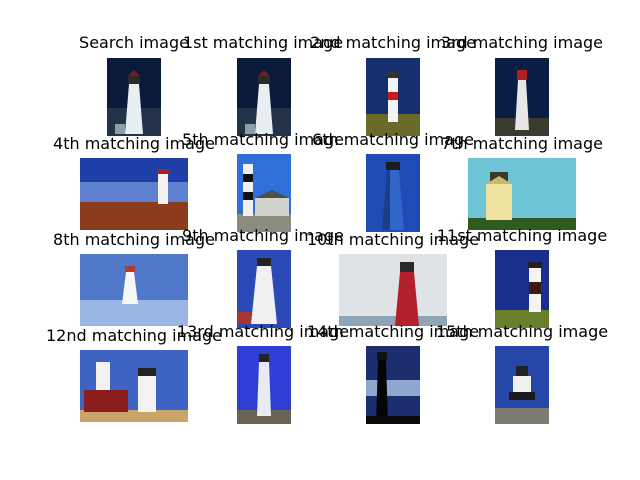 The image size is (640, 480). Describe the element at coordinates (522, 235) in the screenshot. I see `tile-title: 11st matching image` at that location.